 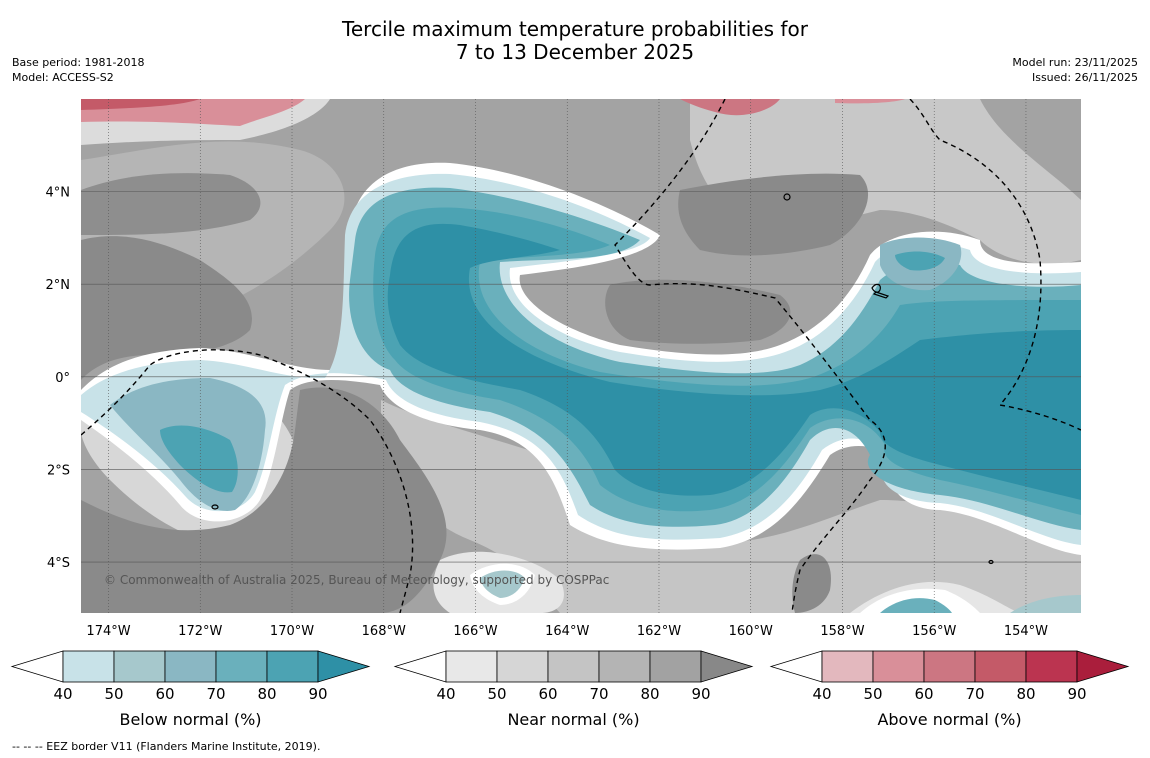 I want to click on x-tick-label: 168°W, so click(x=384, y=631).